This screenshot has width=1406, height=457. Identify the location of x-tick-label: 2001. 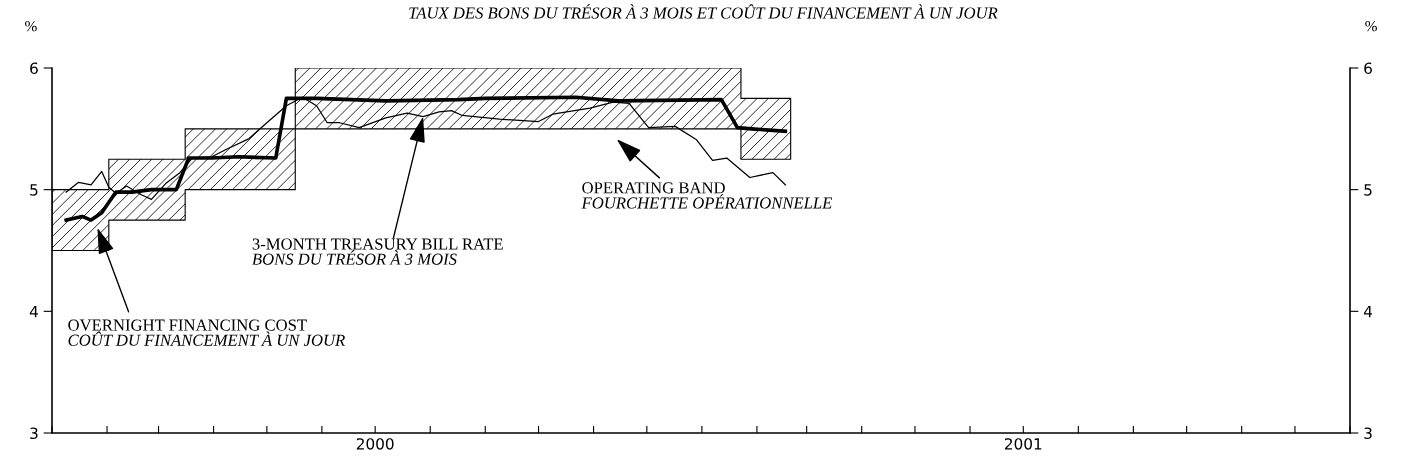
(1023, 444).